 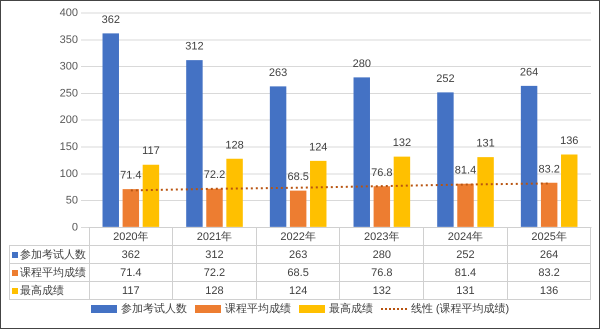 I want to click on text: 263, so click(x=278, y=72).